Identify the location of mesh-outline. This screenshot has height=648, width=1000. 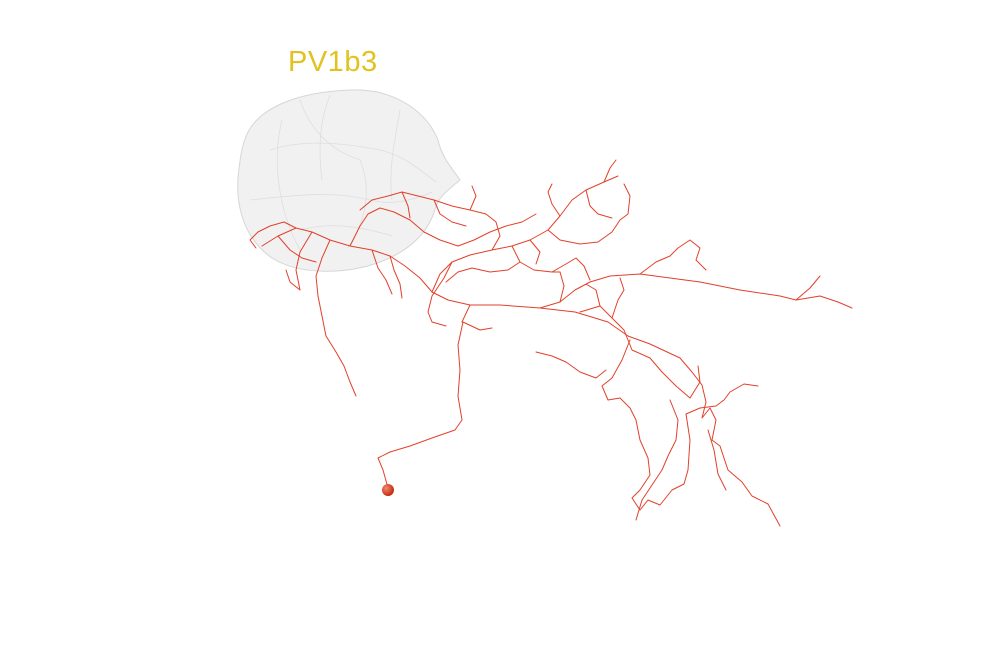
(349, 180).